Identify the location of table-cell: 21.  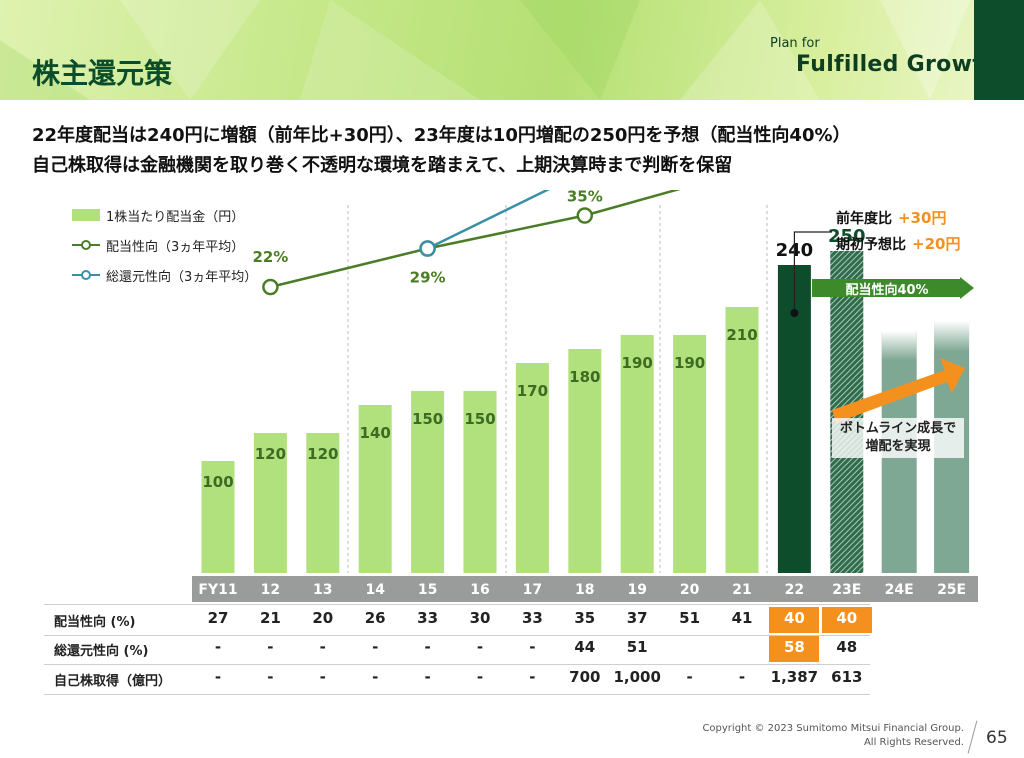
(270, 618).